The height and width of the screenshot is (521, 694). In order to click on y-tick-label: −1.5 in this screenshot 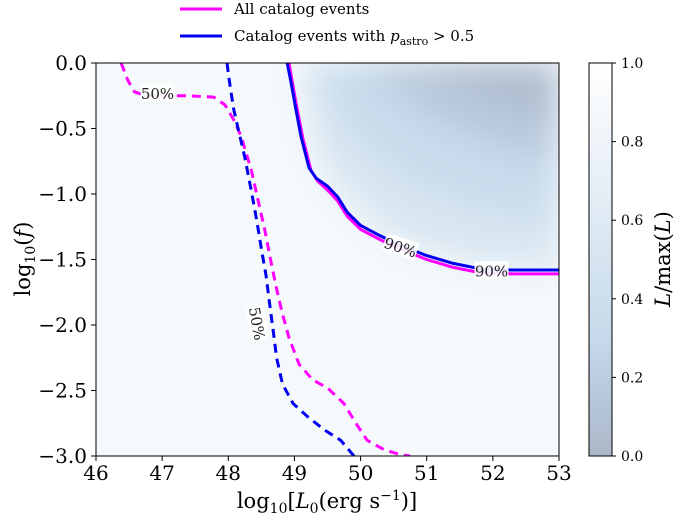, I will do `click(62, 260)`.